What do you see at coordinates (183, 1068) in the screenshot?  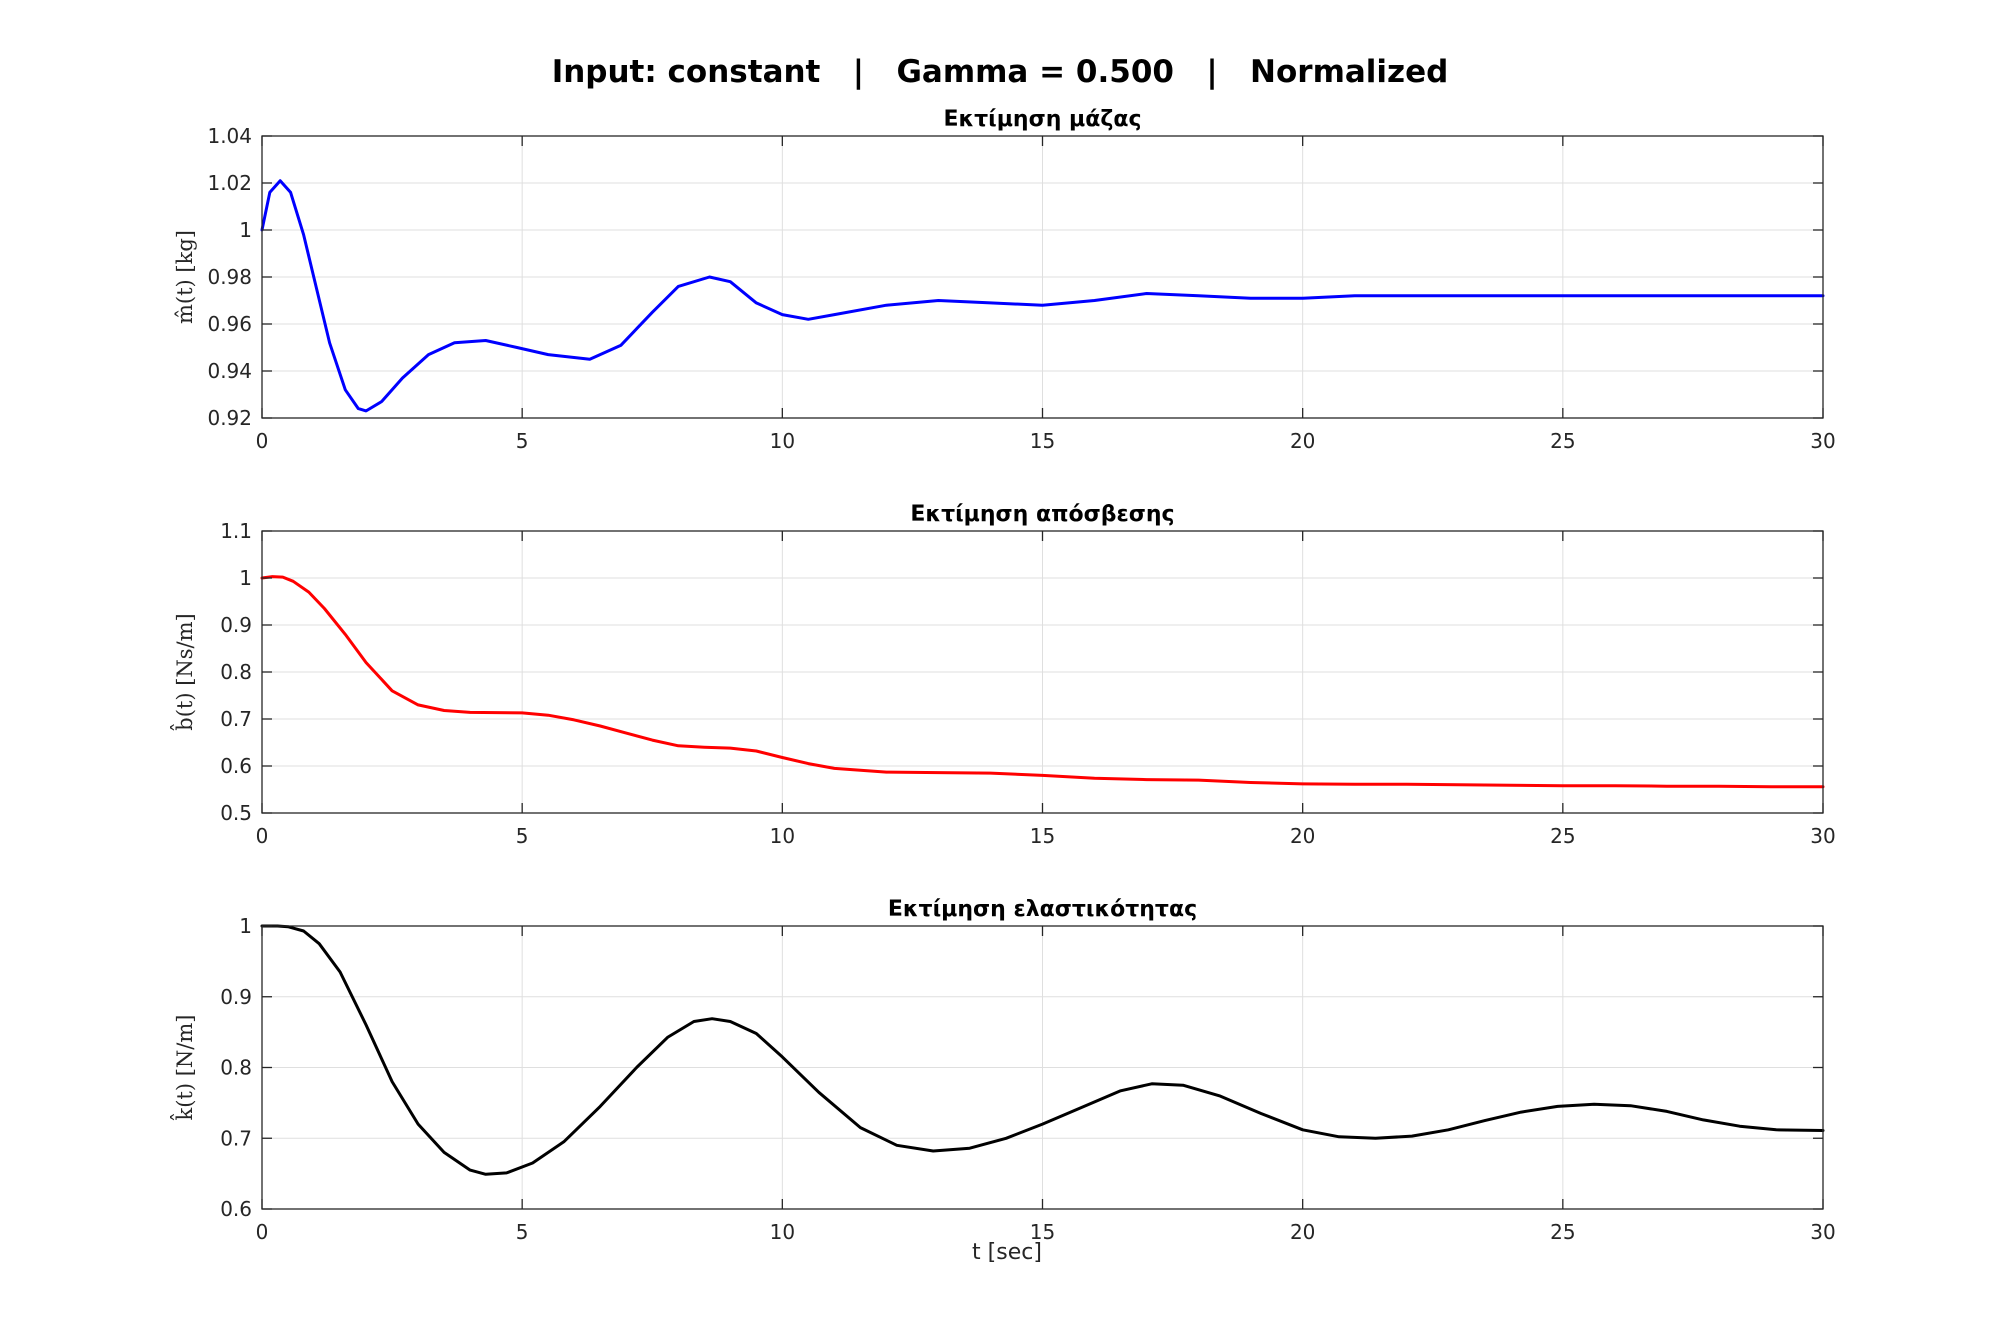 I see `stiffness-y-axis-label: k̂(t) [N/m]` at bounding box center [183, 1068].